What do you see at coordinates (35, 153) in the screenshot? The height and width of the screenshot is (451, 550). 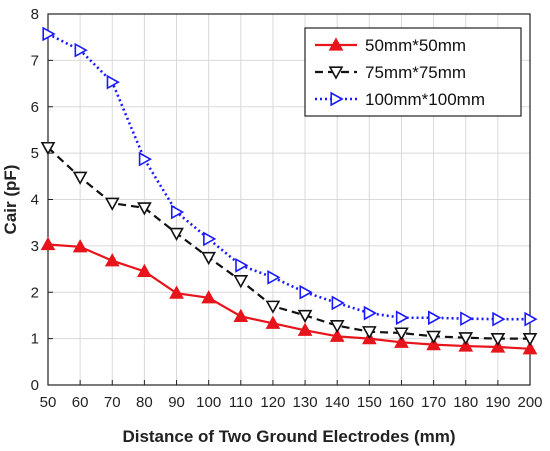 I see `y-tick-label: 5` at bounding box center [35, 153].